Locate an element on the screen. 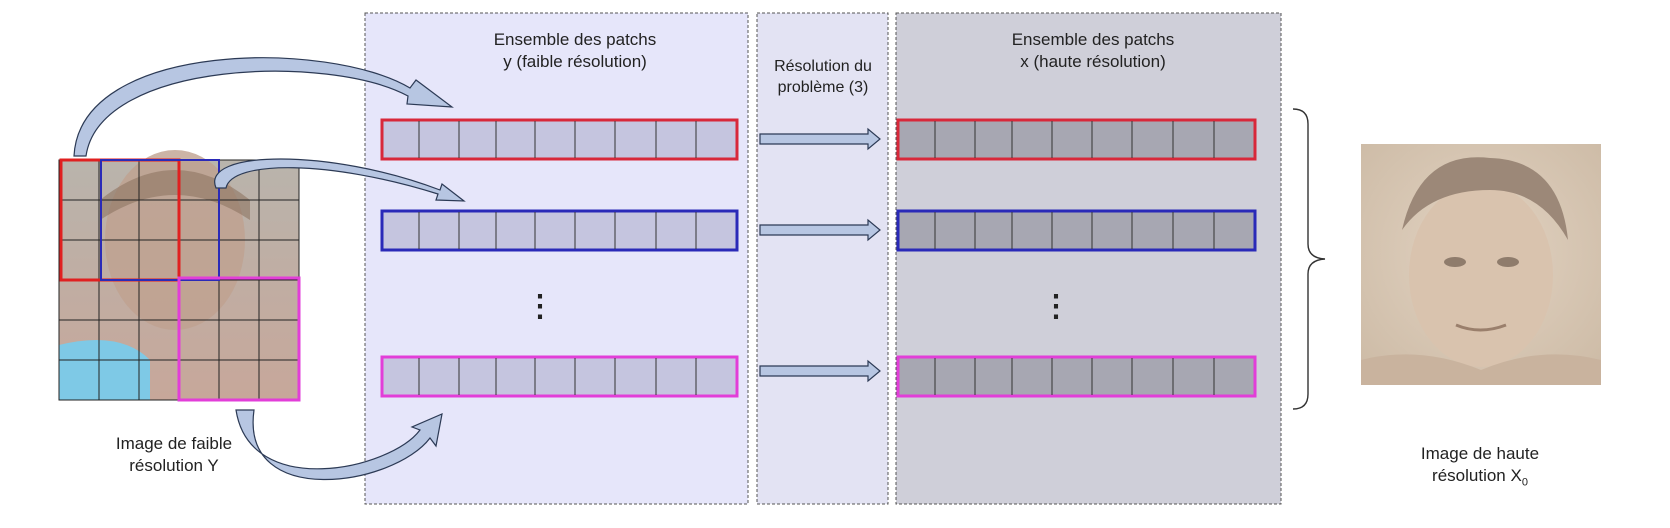 The image size is (1670, 528). low-res-patch-row-magenta is located at coordinates (559, 376).